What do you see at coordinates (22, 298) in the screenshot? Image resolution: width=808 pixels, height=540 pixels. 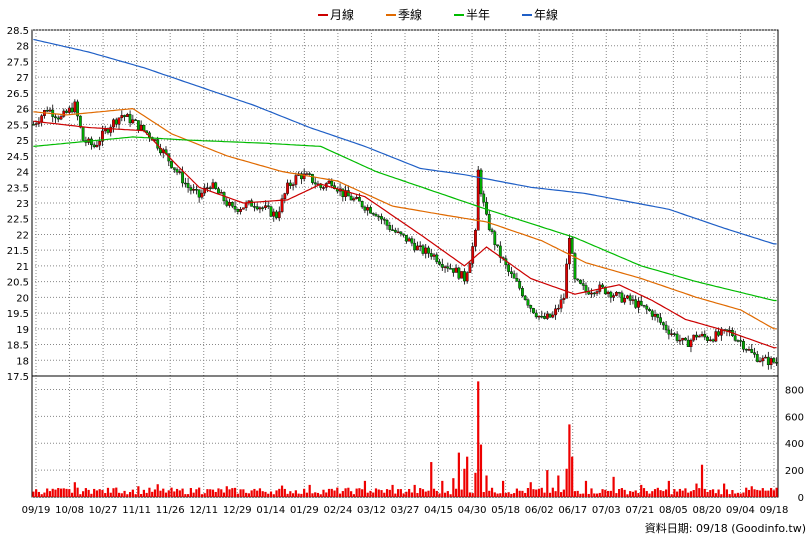 I see `price-tick-label: 20` at bounding box center [22, 298].